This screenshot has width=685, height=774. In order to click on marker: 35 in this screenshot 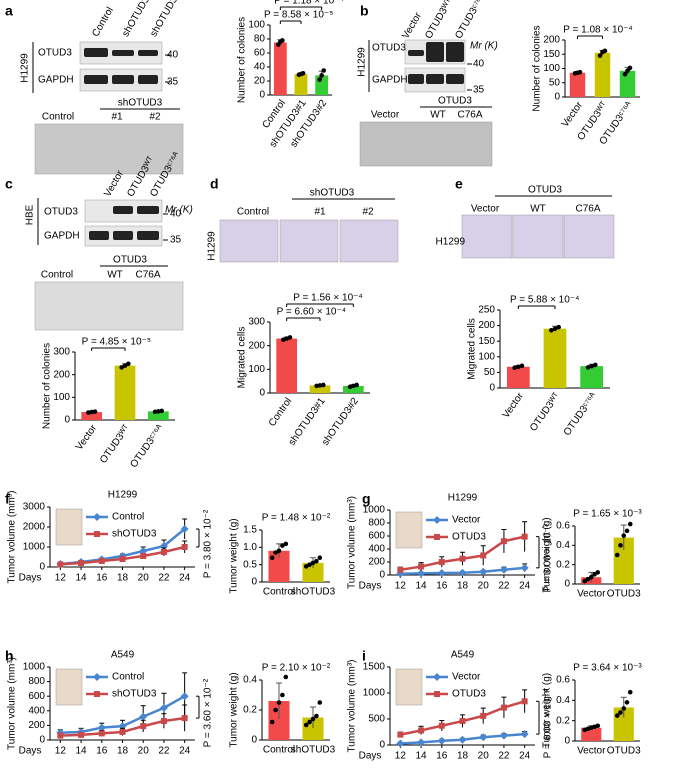, I will do `click(479, 90)`.